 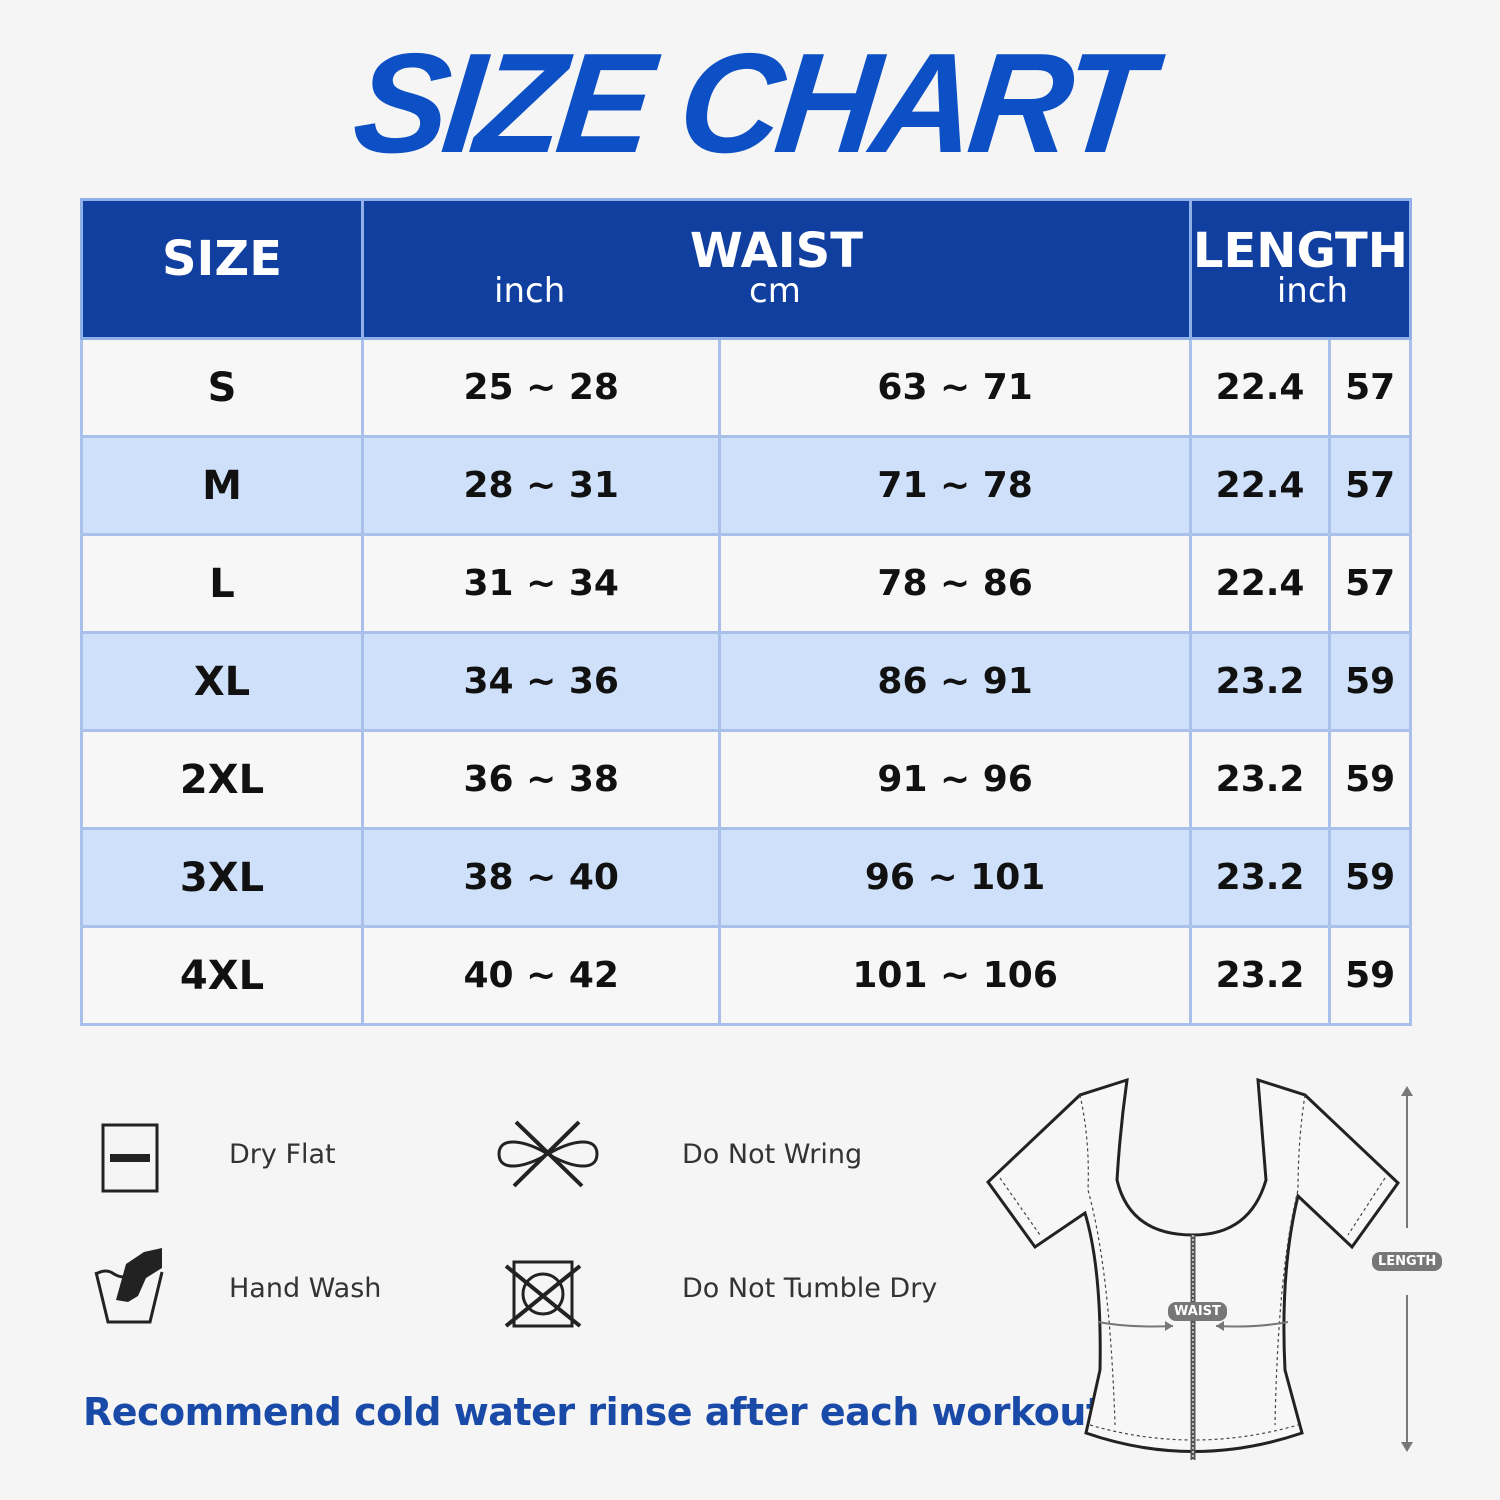 What do you see at coordinates (222, 485) in the screenshot?
I see `cell-size: M` at bounding box center [222, 485].